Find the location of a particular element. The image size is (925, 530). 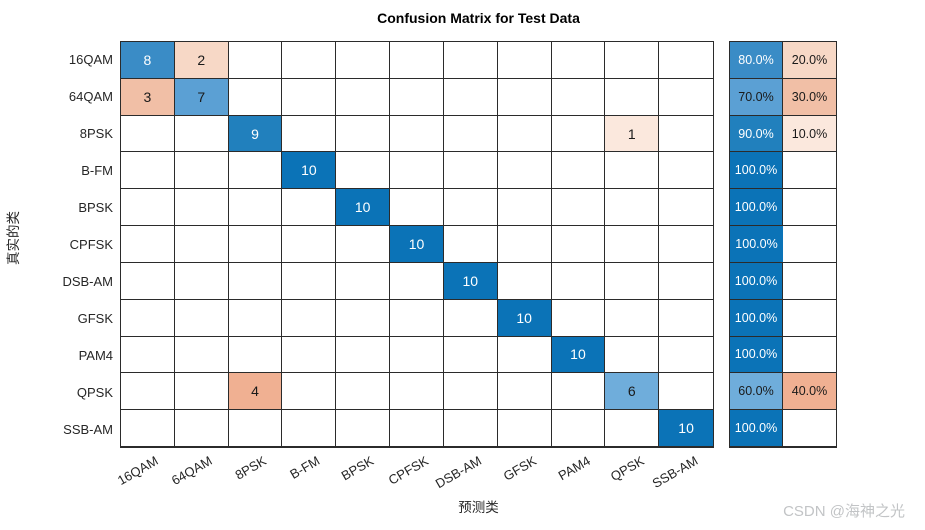

x-tick-label: CPFSK is located at coordinates (408, 470).